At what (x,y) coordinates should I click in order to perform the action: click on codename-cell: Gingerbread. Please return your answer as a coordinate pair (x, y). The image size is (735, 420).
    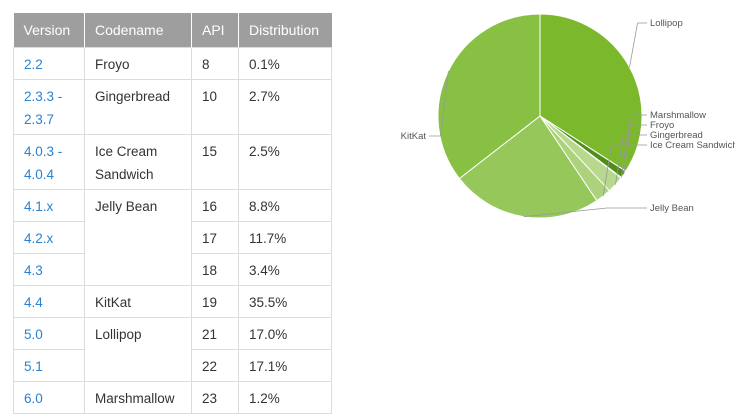
    Looking at the image, I should click on (138, 107).